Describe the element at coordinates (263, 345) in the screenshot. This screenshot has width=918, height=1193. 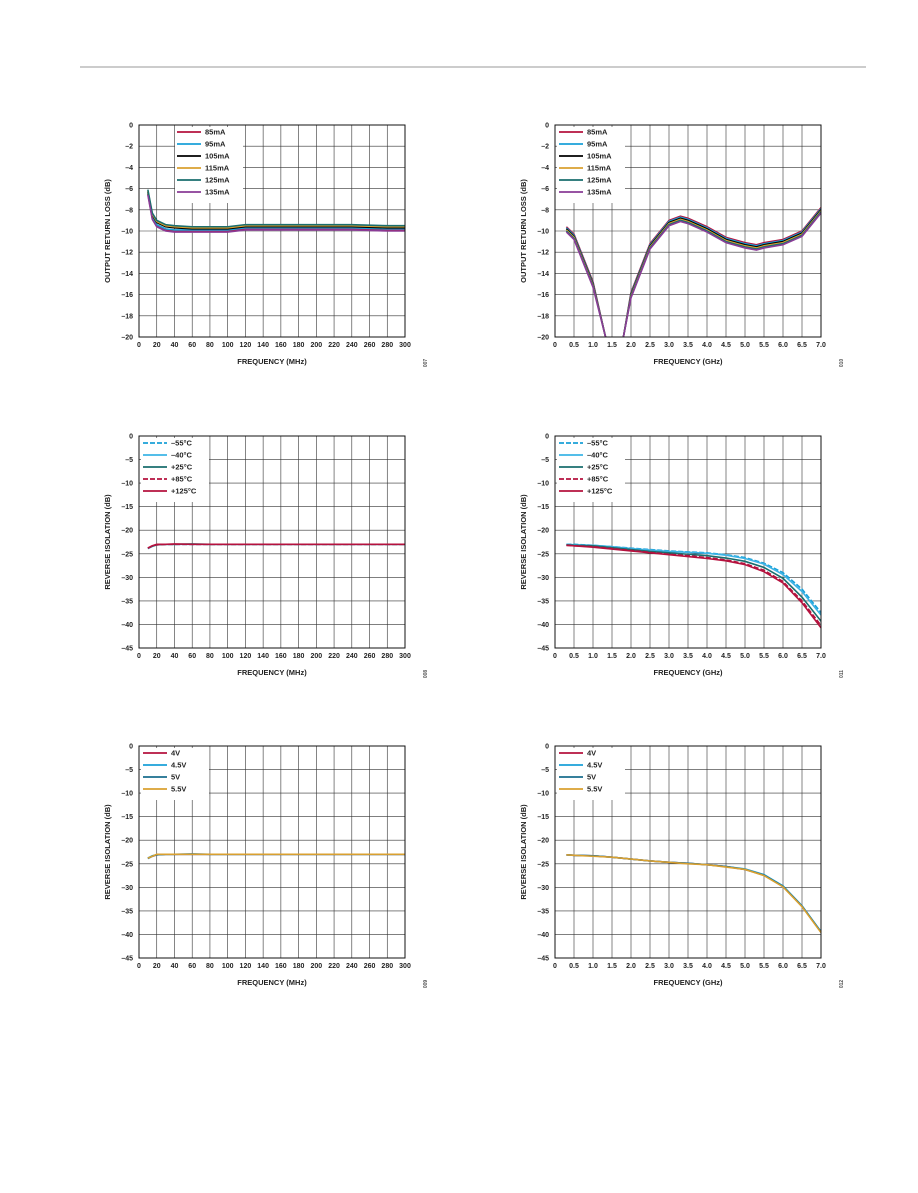
I see `x-tick-label: 140` at that location.